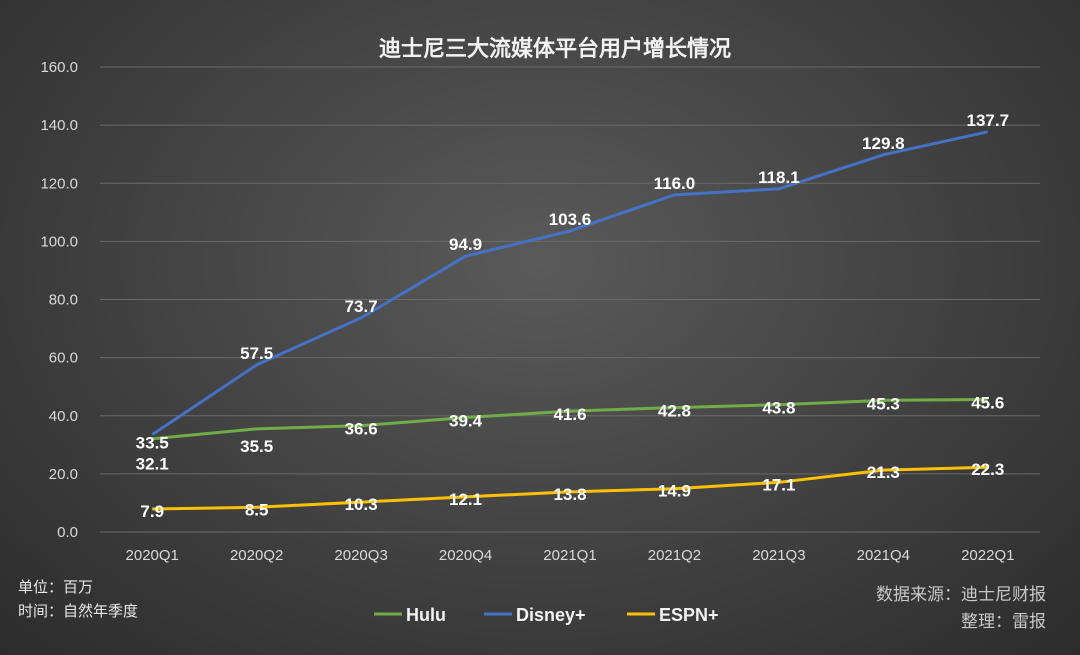 The image size is (1080, 655). What do you see at coordinates (883, 143) in the screenshot?
I see `data-label: 129.8` at bounding box center [883, 143].